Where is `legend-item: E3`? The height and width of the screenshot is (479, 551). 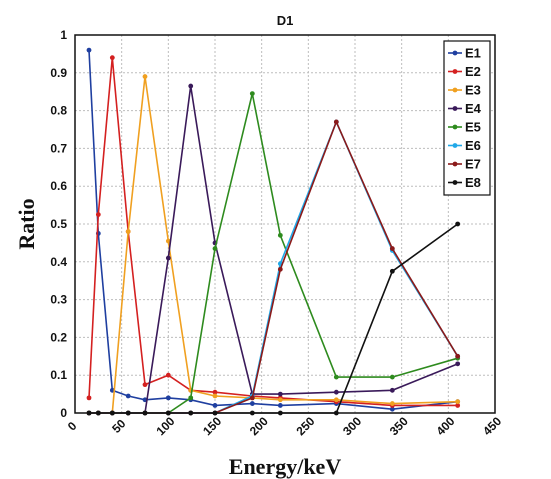 legend-item: E3 is located at coordinates (464, 90).